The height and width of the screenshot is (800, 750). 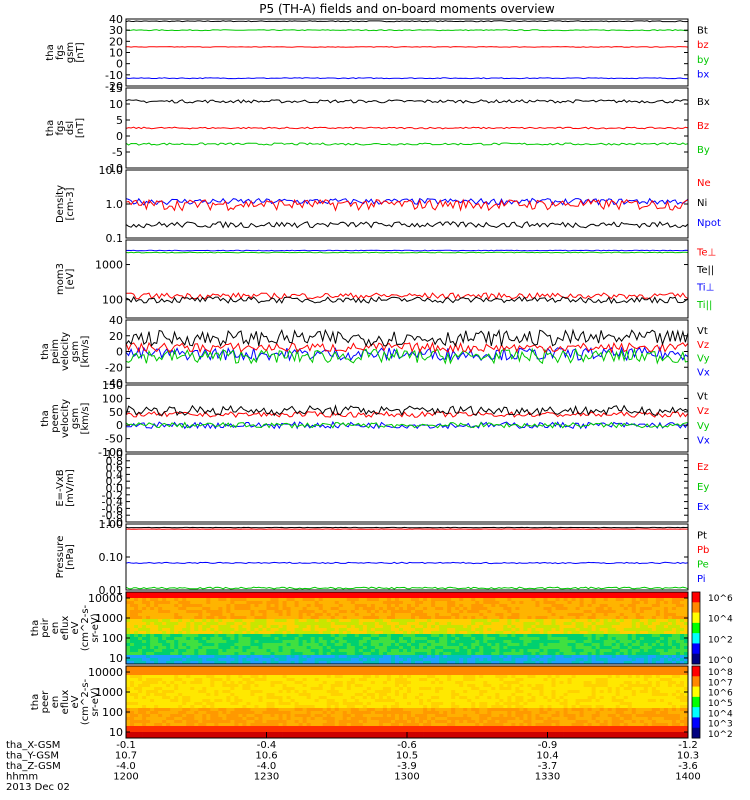 What do you see at coordinates (704, 183) in the screenshot?
I see `legend-density-Ne: Ne` at bounding box center [704, 183].